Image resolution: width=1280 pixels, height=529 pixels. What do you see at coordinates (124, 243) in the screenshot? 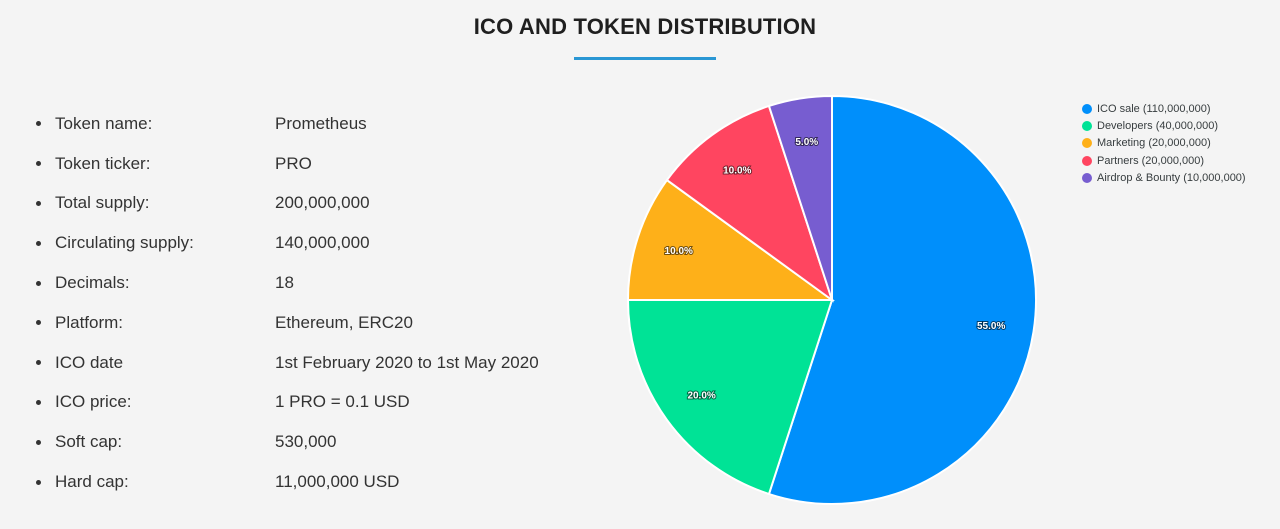
I see `token-info-label: Circulating supply:` at bounding box center [124, 243].